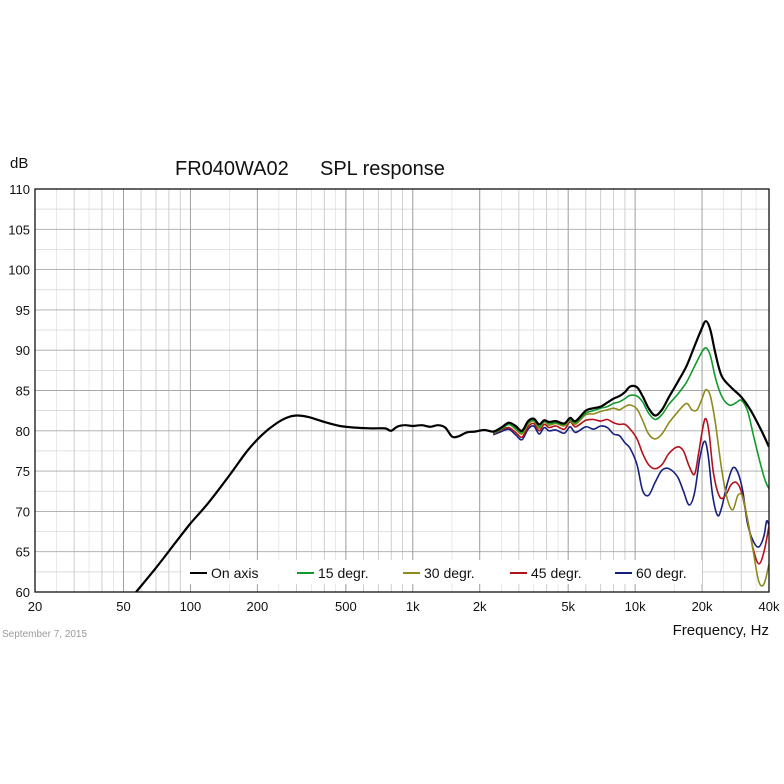 This screenshot has width=784, height=784. I want to click on y-tick-label: 80, so click(23, 431).